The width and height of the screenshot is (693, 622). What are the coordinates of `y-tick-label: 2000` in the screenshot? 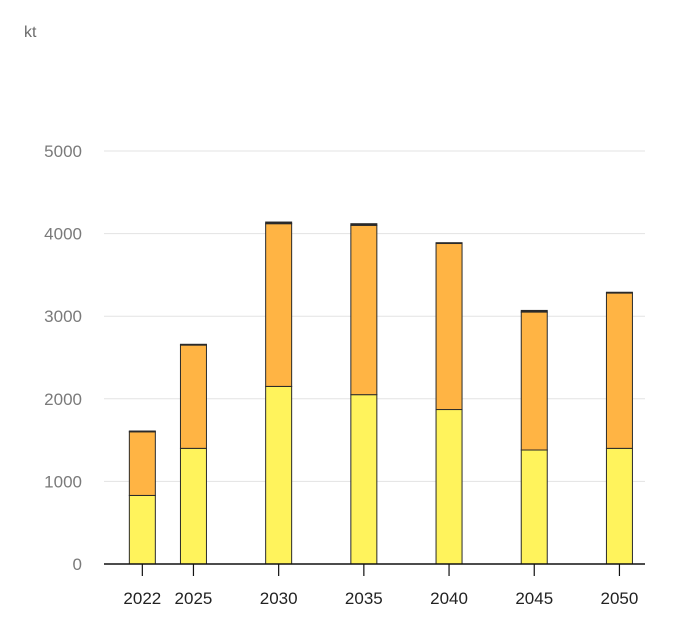 It's located at (63, 399).